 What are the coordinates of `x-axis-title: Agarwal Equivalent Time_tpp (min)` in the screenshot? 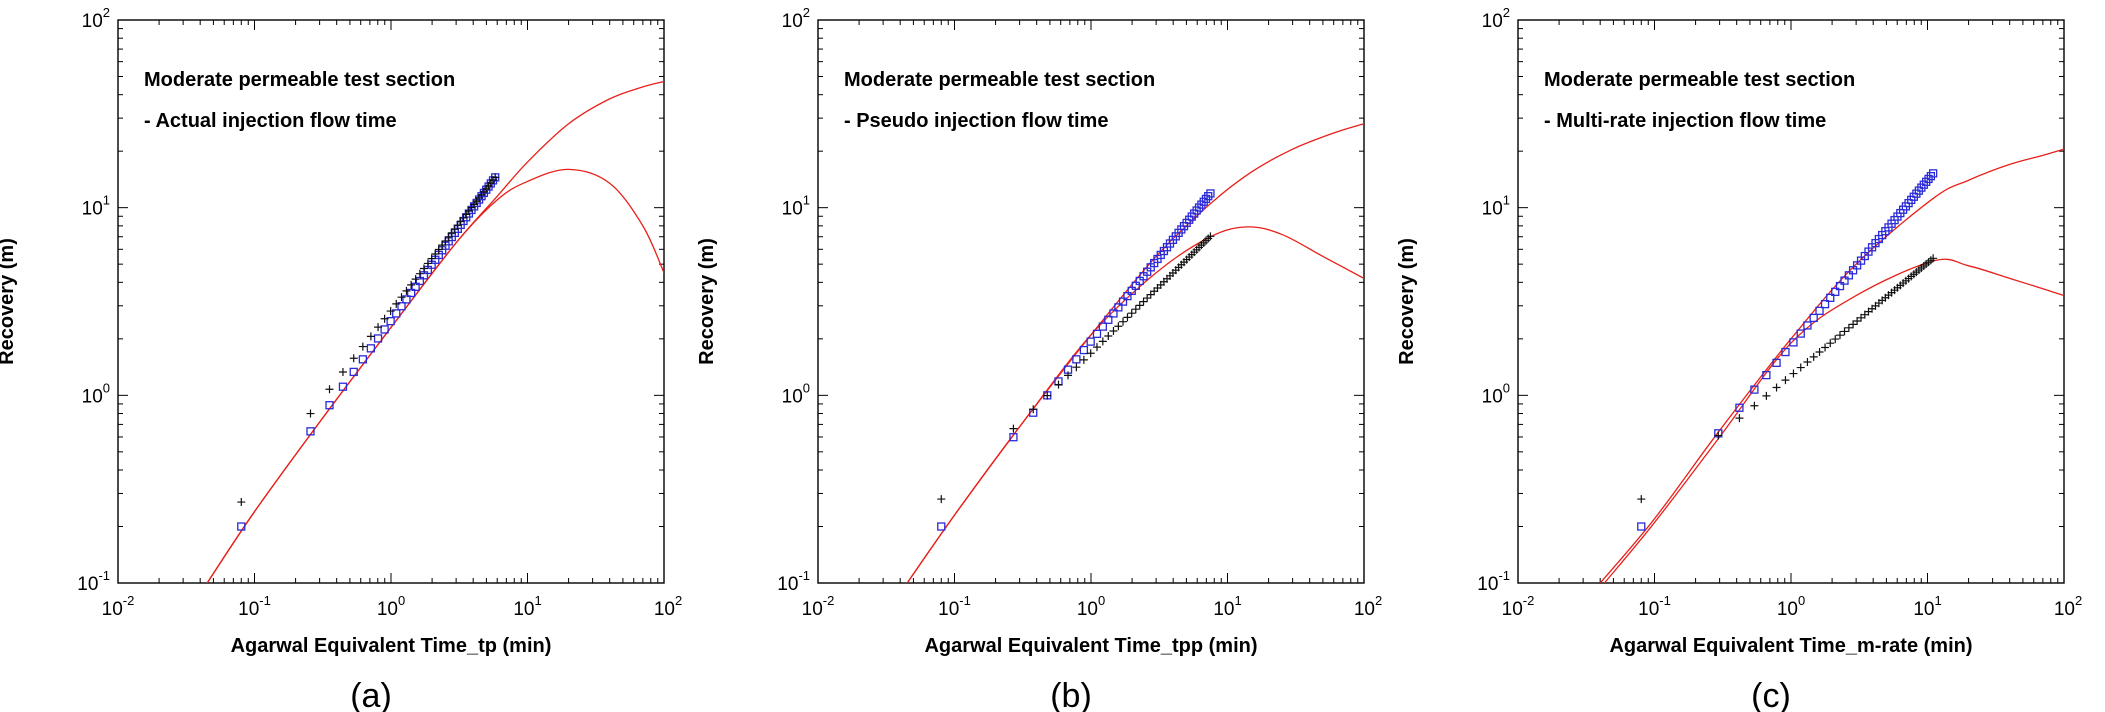 It's located at (1090, 646).